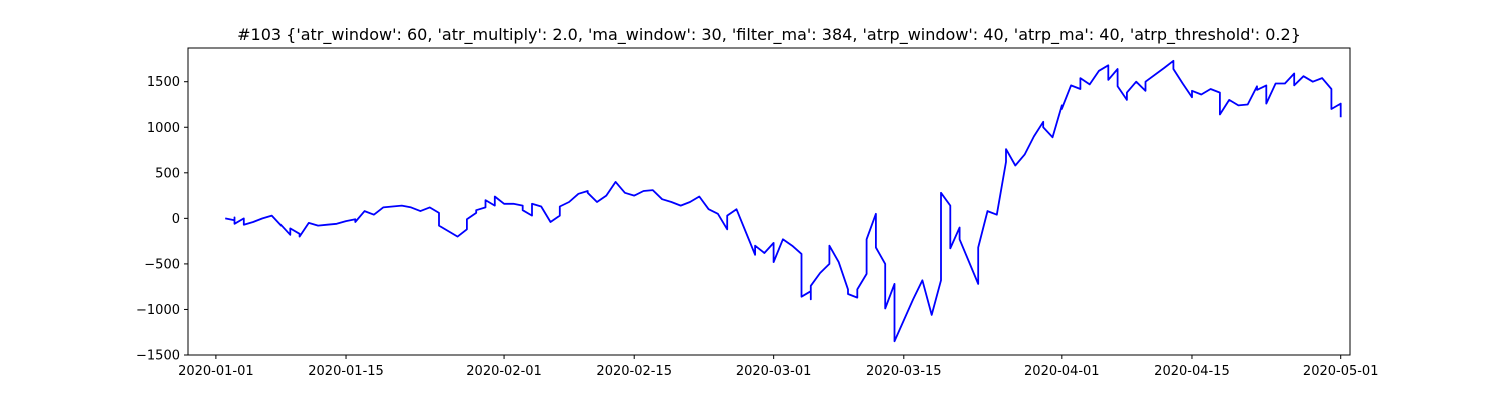 The height and width of the screenshot is (400, 1500). I want to click on x-tick-label: 2020-01-01, so click(216, 371).